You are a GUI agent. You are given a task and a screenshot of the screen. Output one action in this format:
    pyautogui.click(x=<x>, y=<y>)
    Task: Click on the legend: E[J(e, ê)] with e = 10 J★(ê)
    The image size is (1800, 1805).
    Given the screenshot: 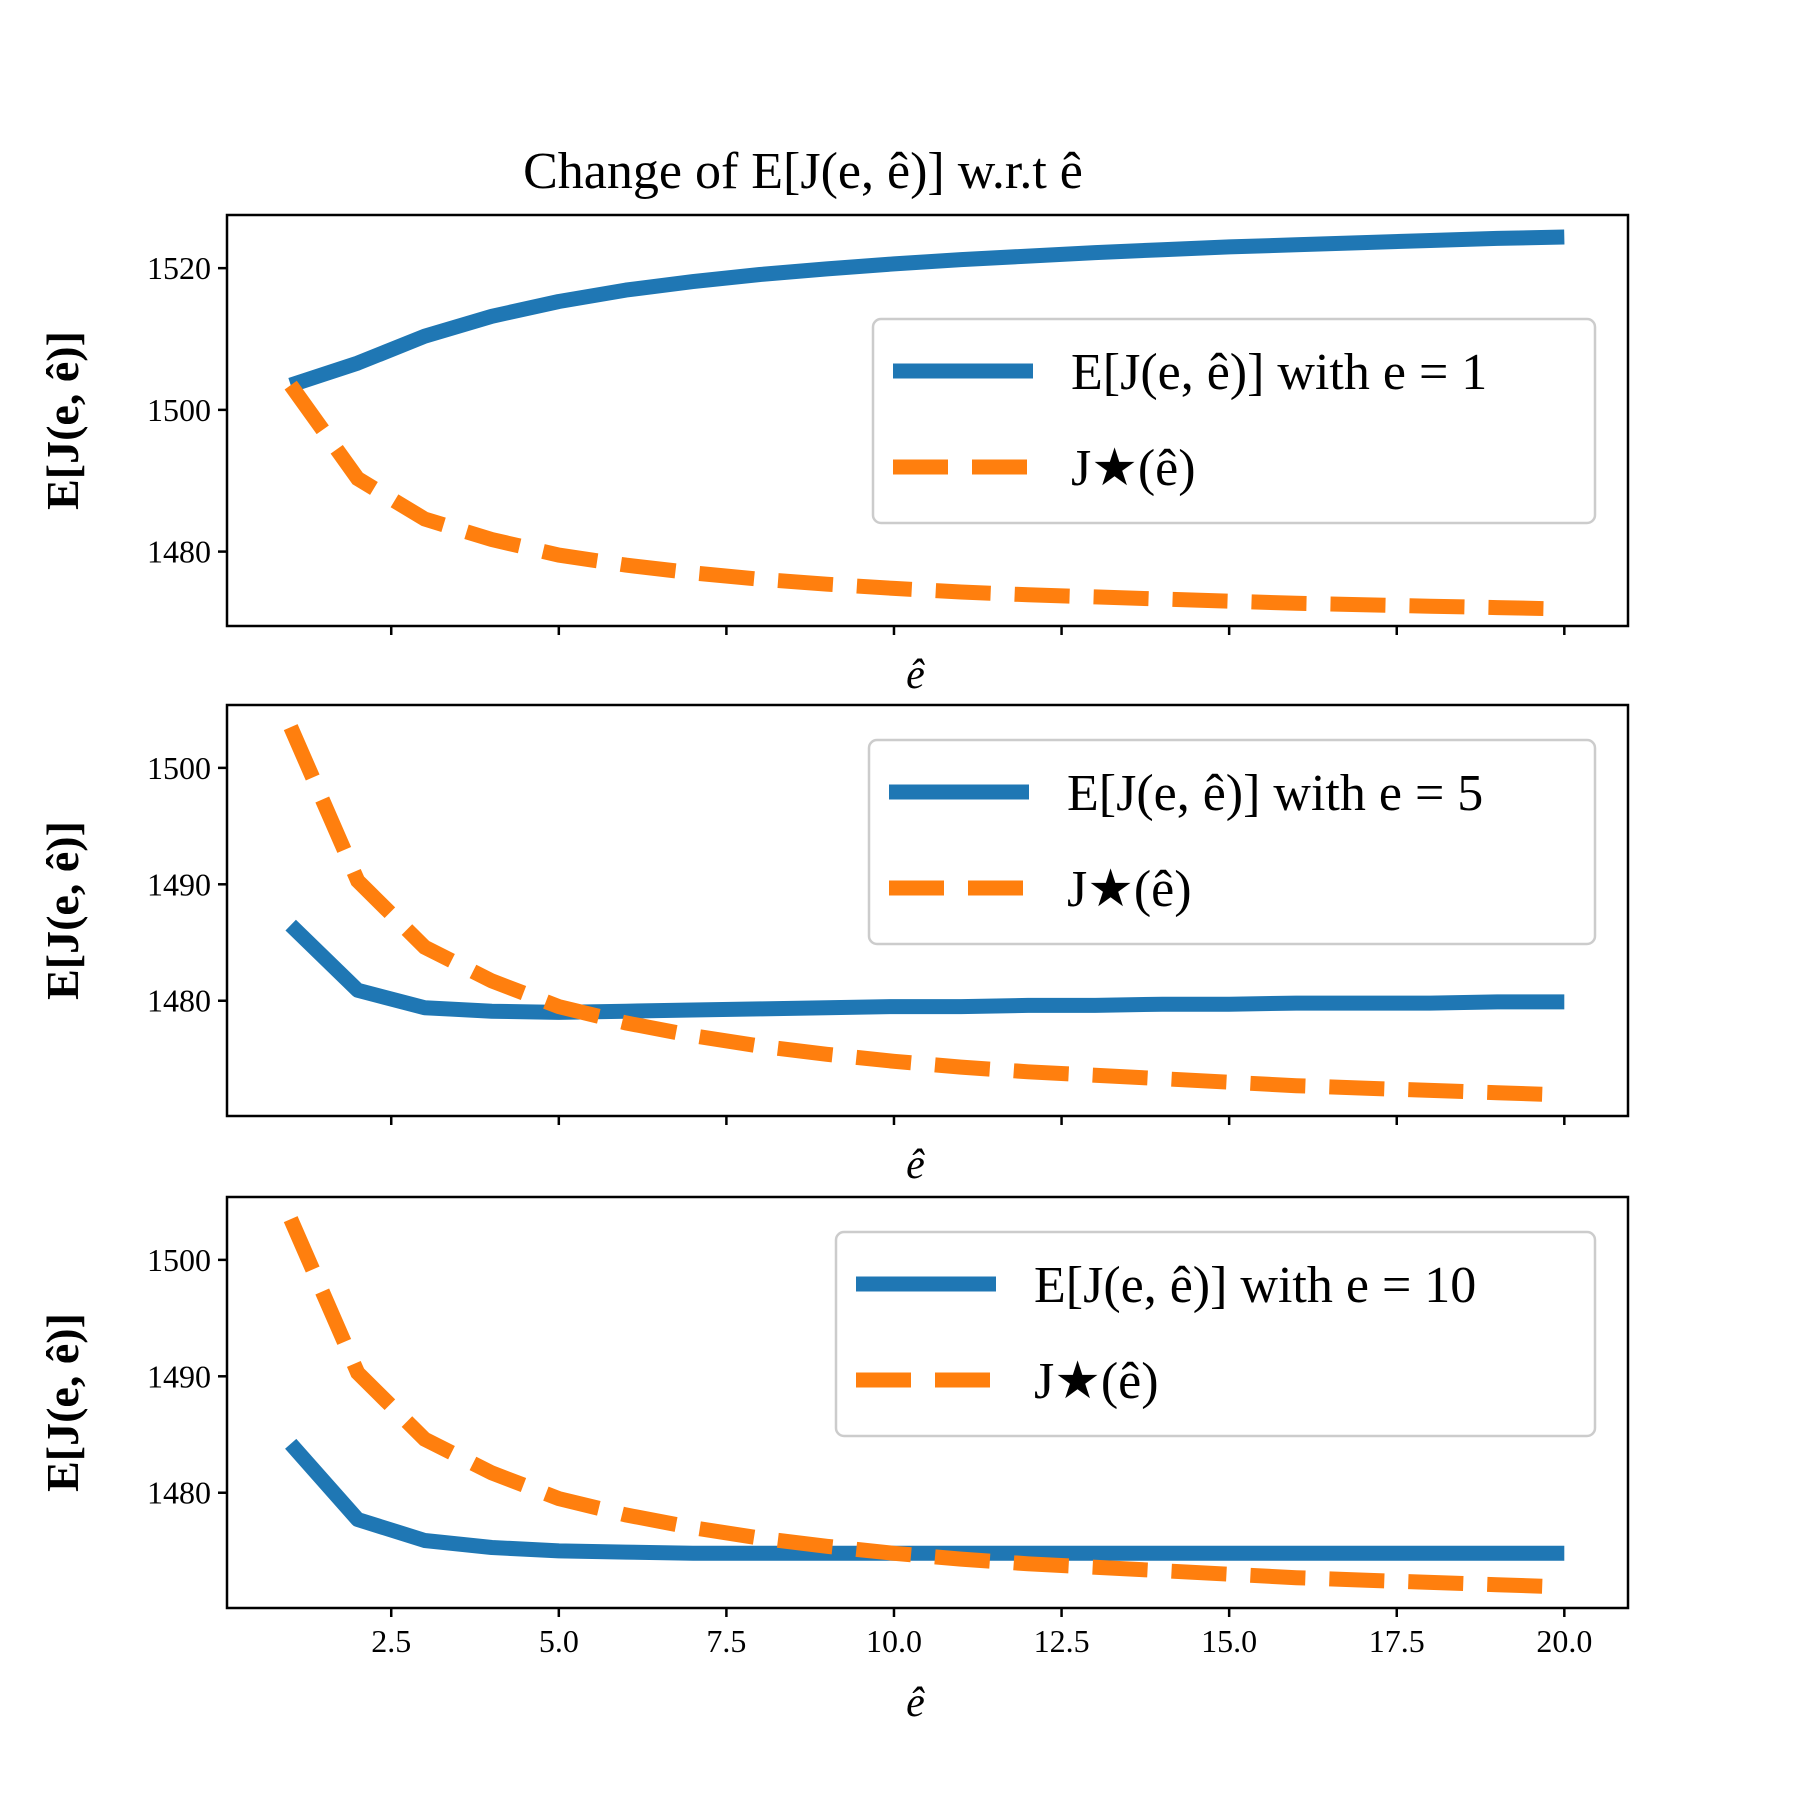 What is the action you would take?
    pyautogui.click(x=1215, y=1334)
    